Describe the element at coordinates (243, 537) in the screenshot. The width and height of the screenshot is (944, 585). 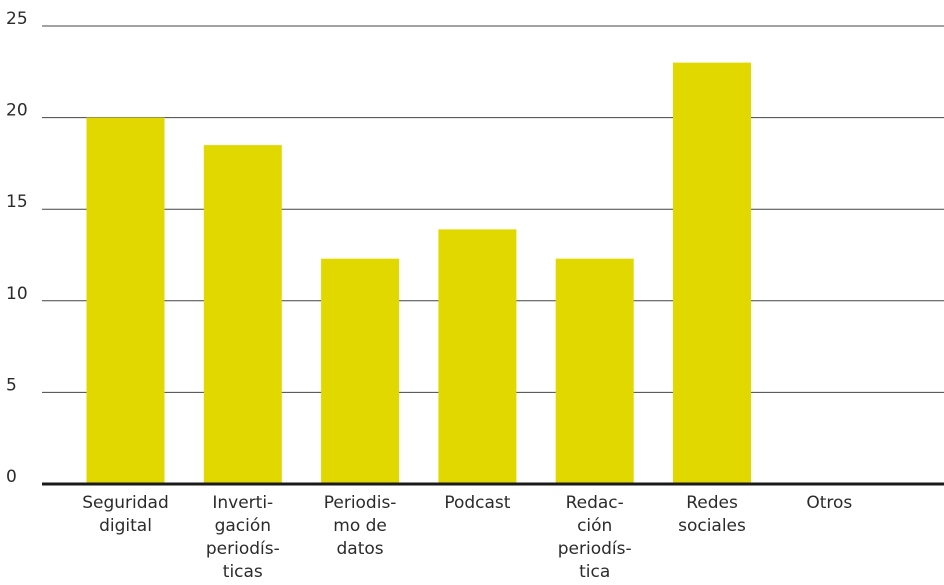
I see `x-tick-label: Inverti-gación periodís-ticas` at that location.